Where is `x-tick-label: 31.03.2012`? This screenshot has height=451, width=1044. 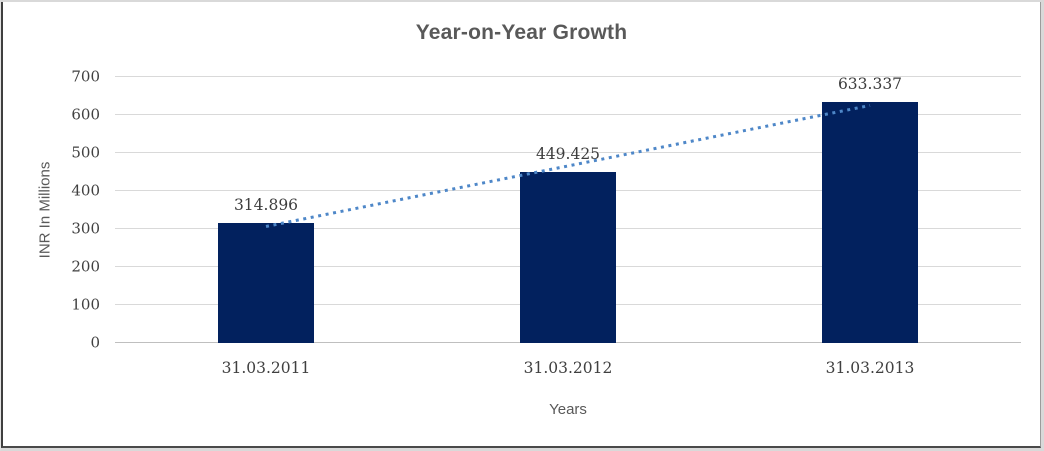 x-tick-label: 31.03.2012 is located at coordinates (568, 368).